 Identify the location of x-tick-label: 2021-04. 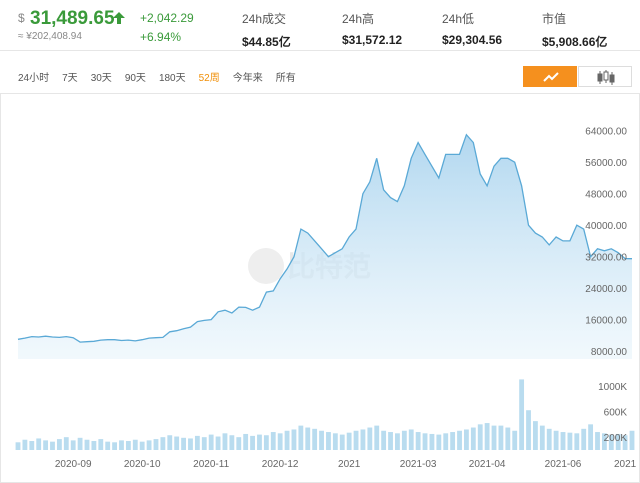
(487, 464).